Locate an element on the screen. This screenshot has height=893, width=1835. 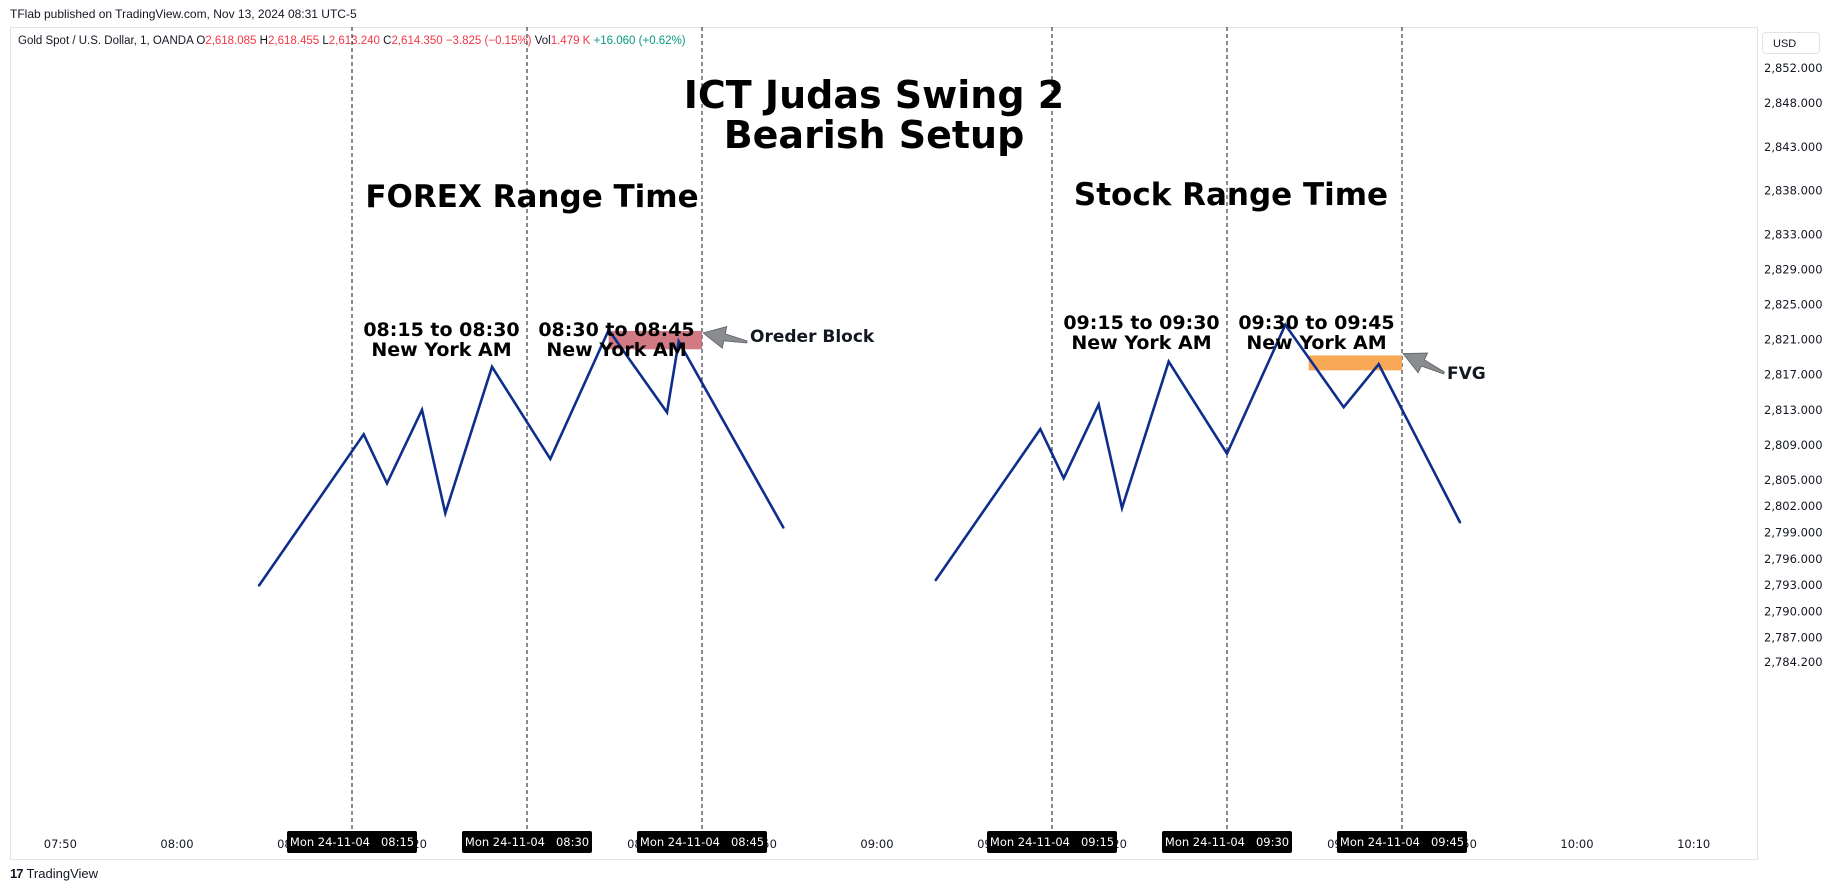
y-axis-tick-label: 2,805.000 is located at coordinates (1793, 480).